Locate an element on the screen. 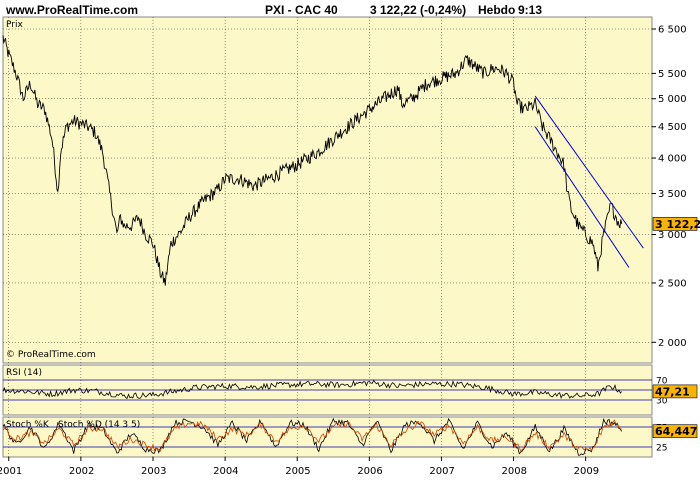 Image resolution: width=700 pixels, height=500 pixels. y-tick-label: 3 000 is located at coordinates (672, 235).